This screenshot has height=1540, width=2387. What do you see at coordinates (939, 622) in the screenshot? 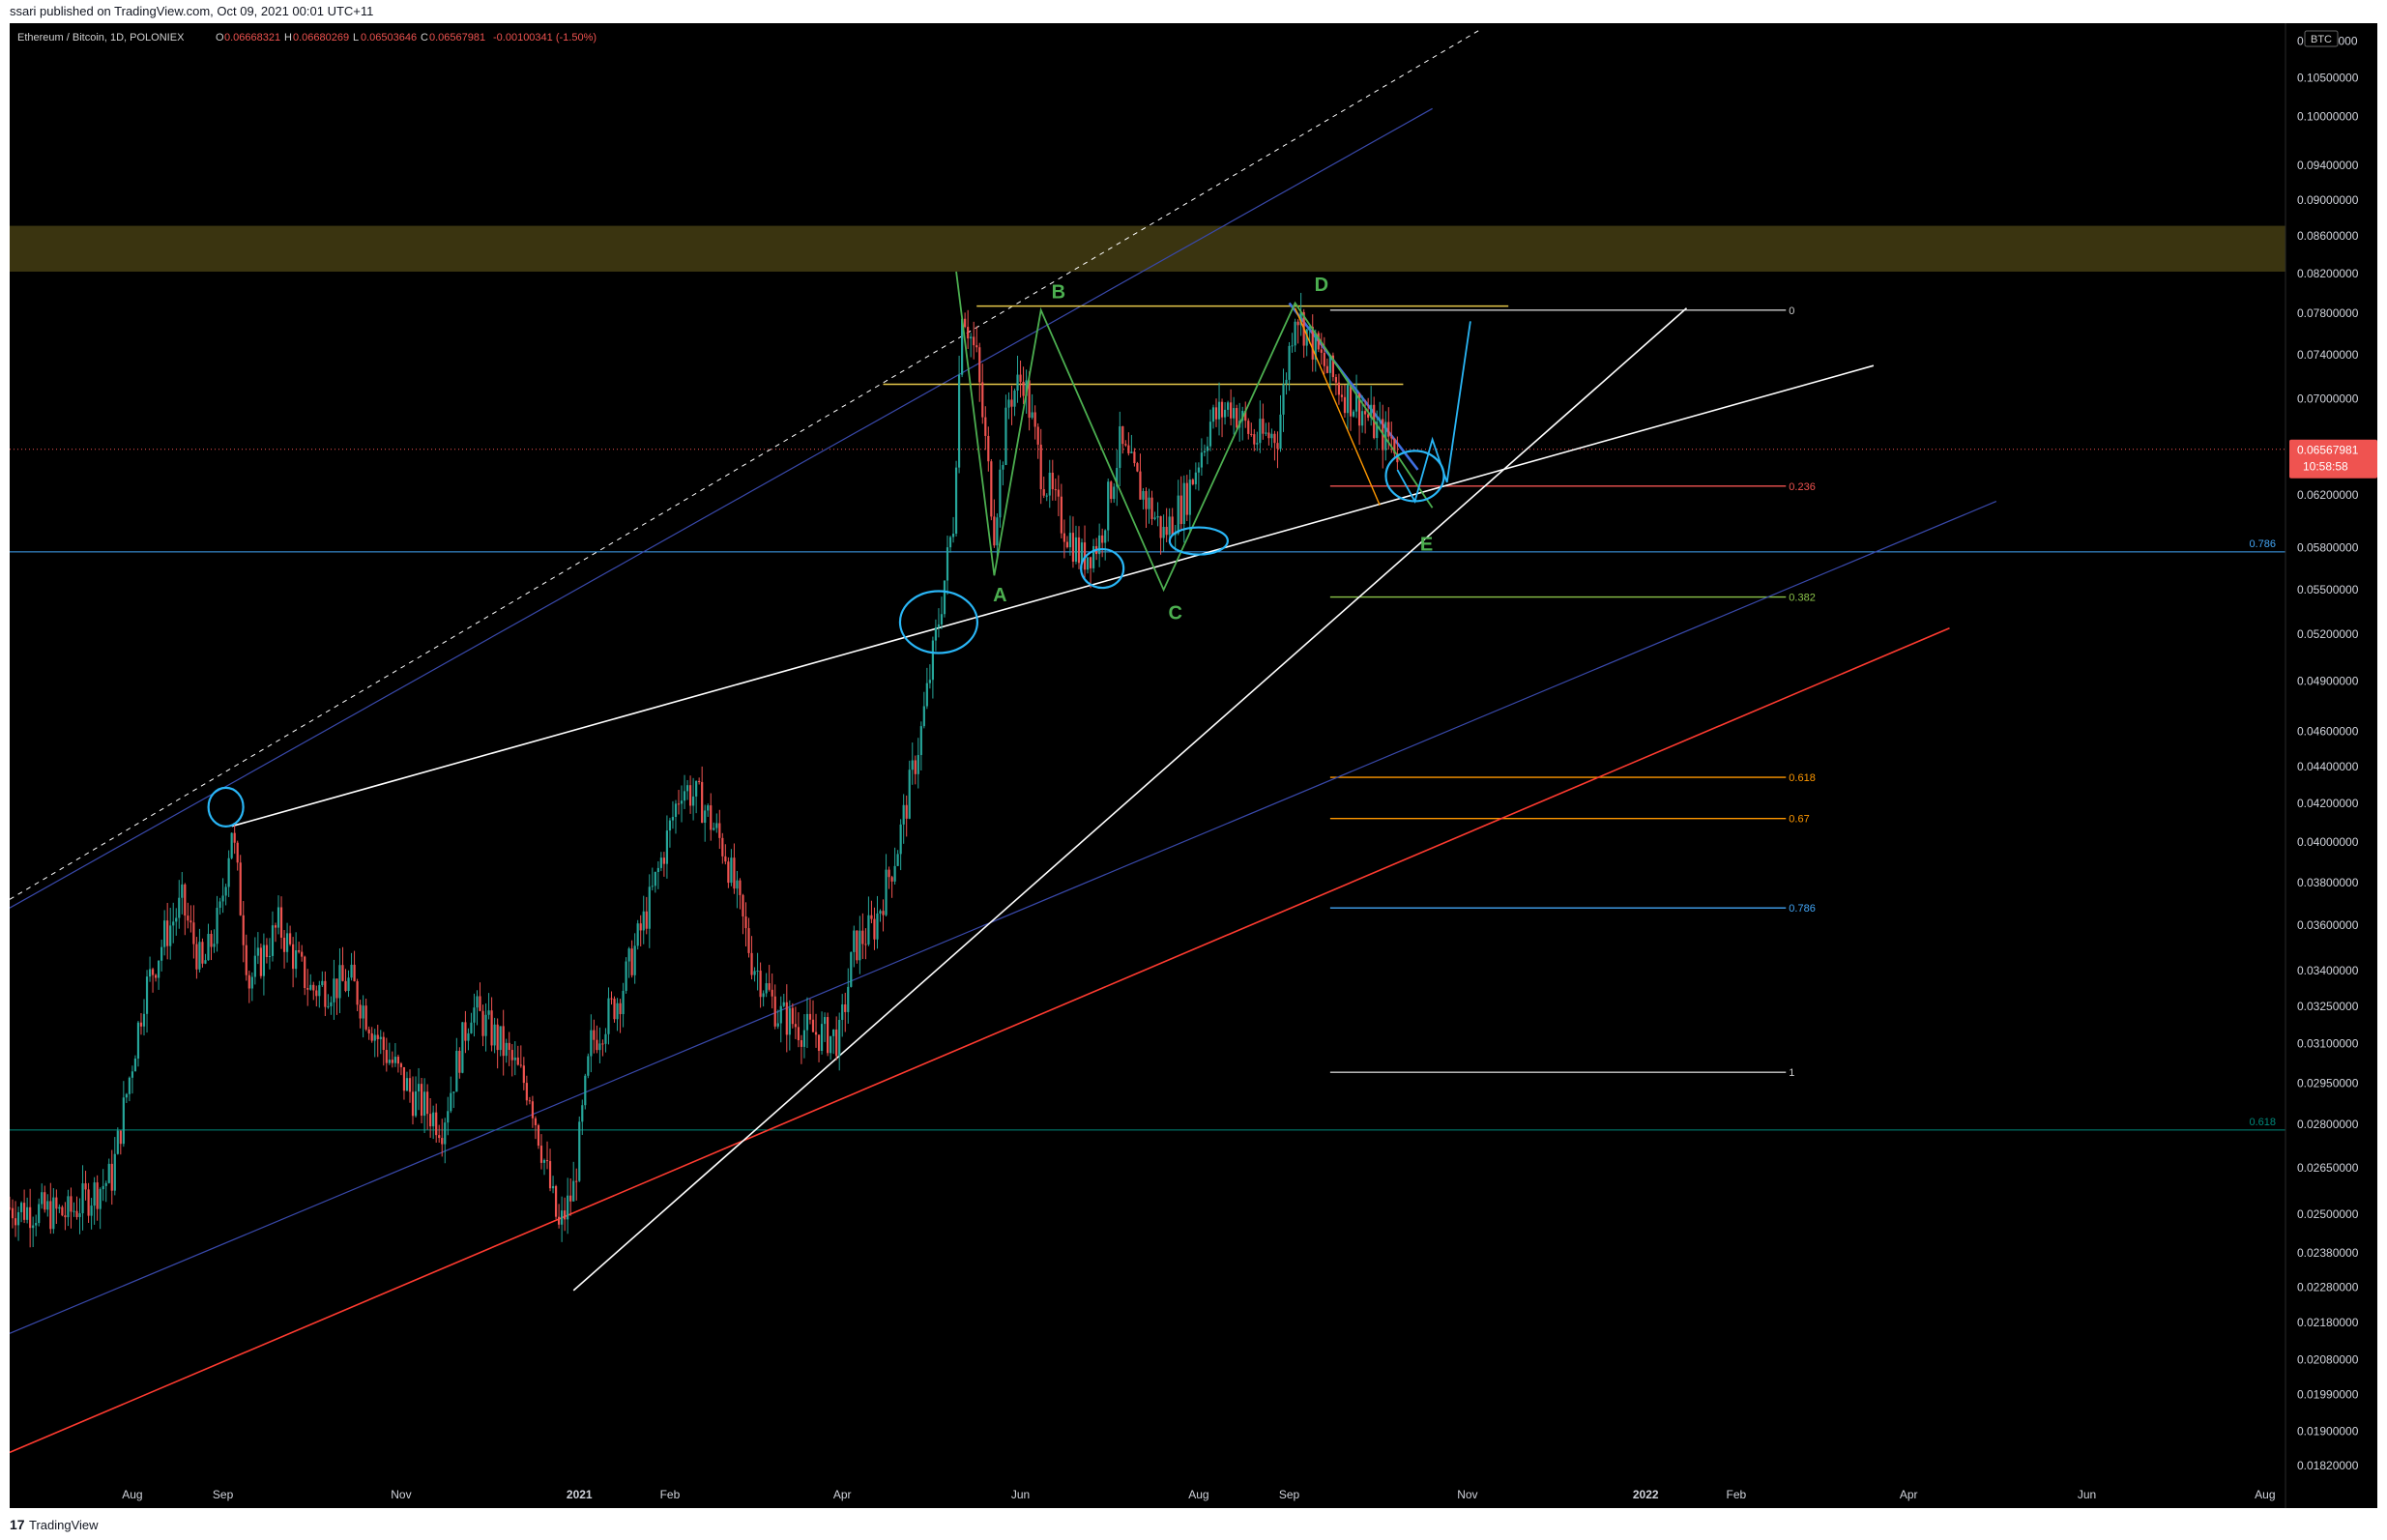
I see `highlight-circle` at bounding box center [939, 622].